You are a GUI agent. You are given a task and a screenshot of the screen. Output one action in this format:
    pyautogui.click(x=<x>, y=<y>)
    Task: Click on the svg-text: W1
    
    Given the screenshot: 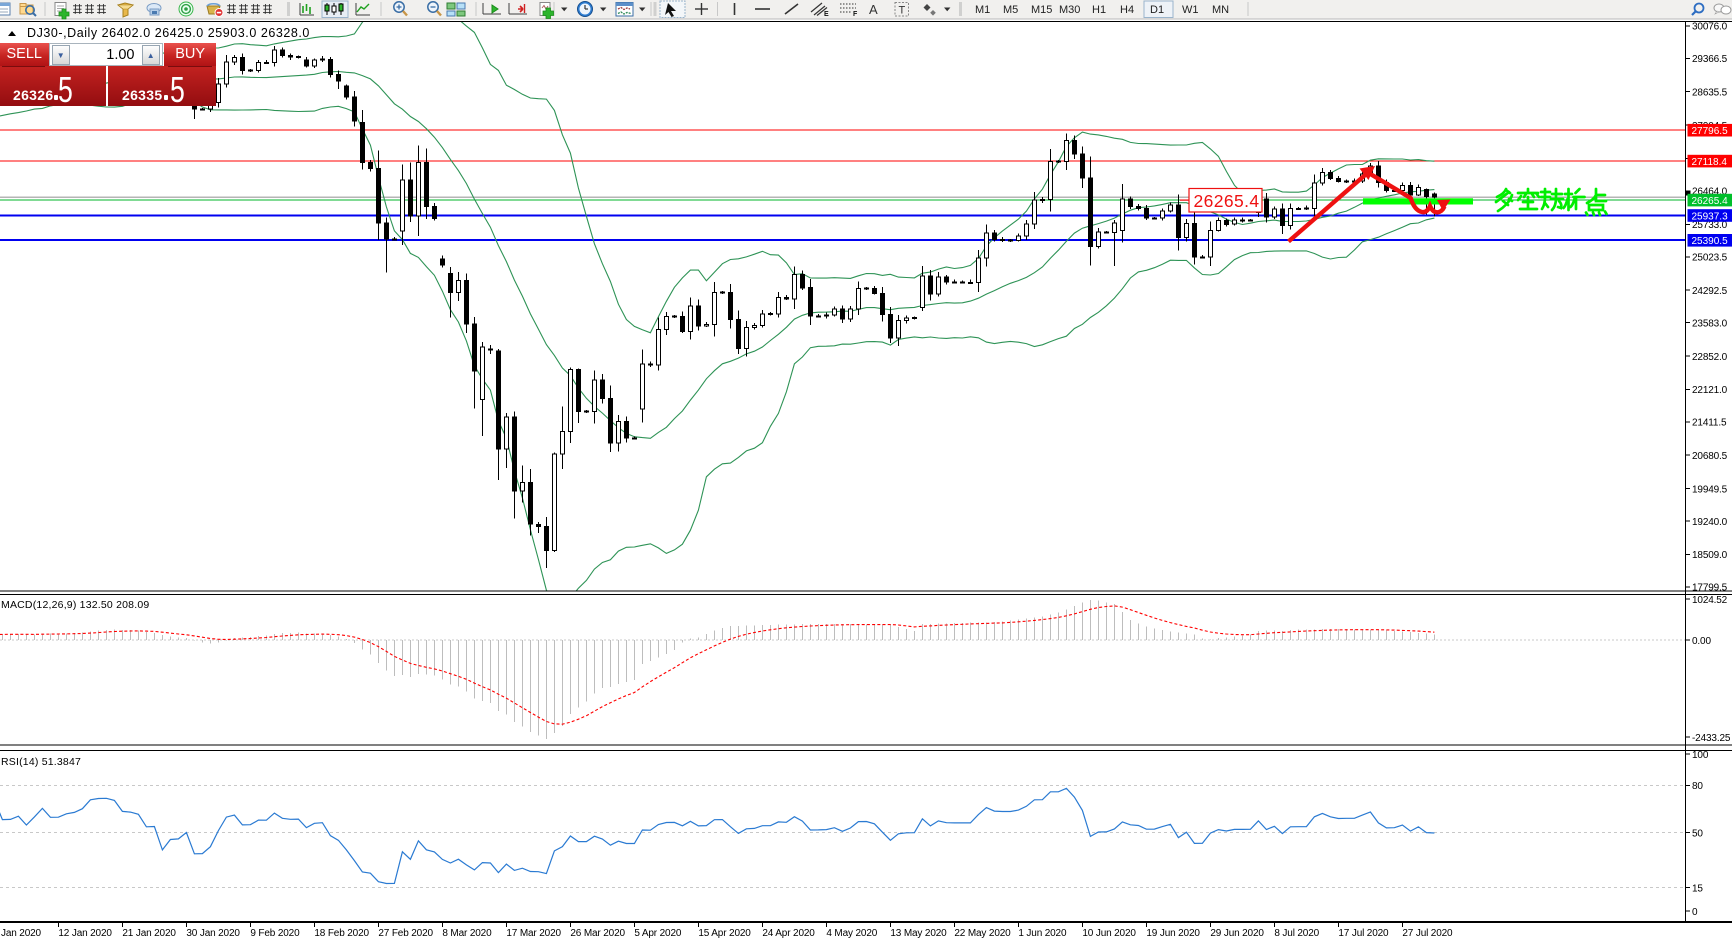 What is the action you would take?
    pyautogui.click(x=1190, y=10)
    